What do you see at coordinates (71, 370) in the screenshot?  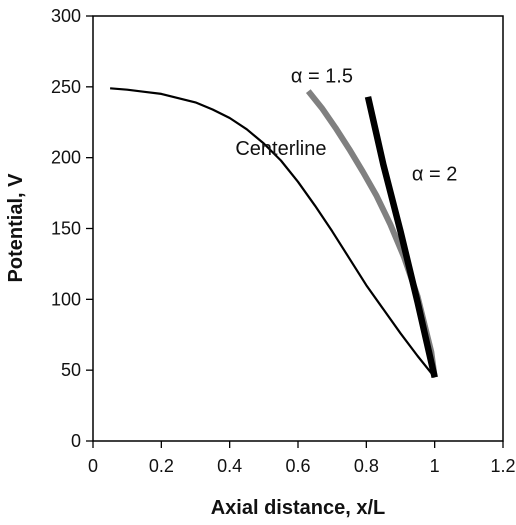 I see `y-tick-label: 50` at bounding box center [71, 370].